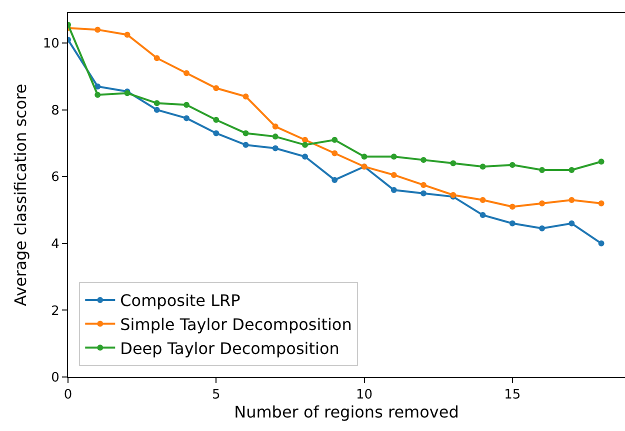 This screenshot has width=625, height=431. What do you see at coordinates (55, 110) in the screenshot?
I see `y-tick-label: 8` at bounding box center [55, 110].